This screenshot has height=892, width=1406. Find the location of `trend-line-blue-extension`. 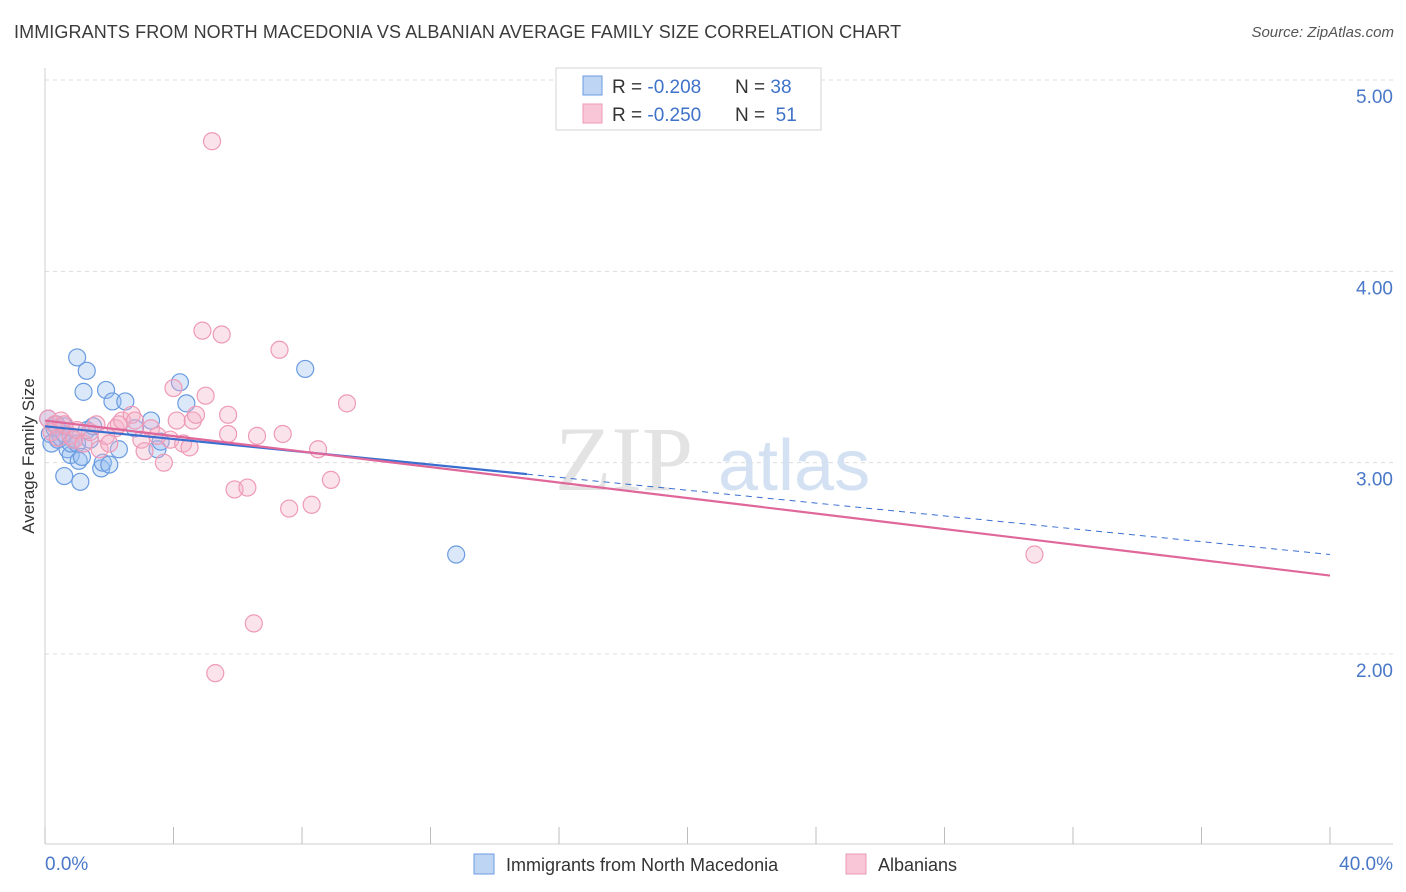

trend-line-blue-extension is located at coordinates (928, 514).